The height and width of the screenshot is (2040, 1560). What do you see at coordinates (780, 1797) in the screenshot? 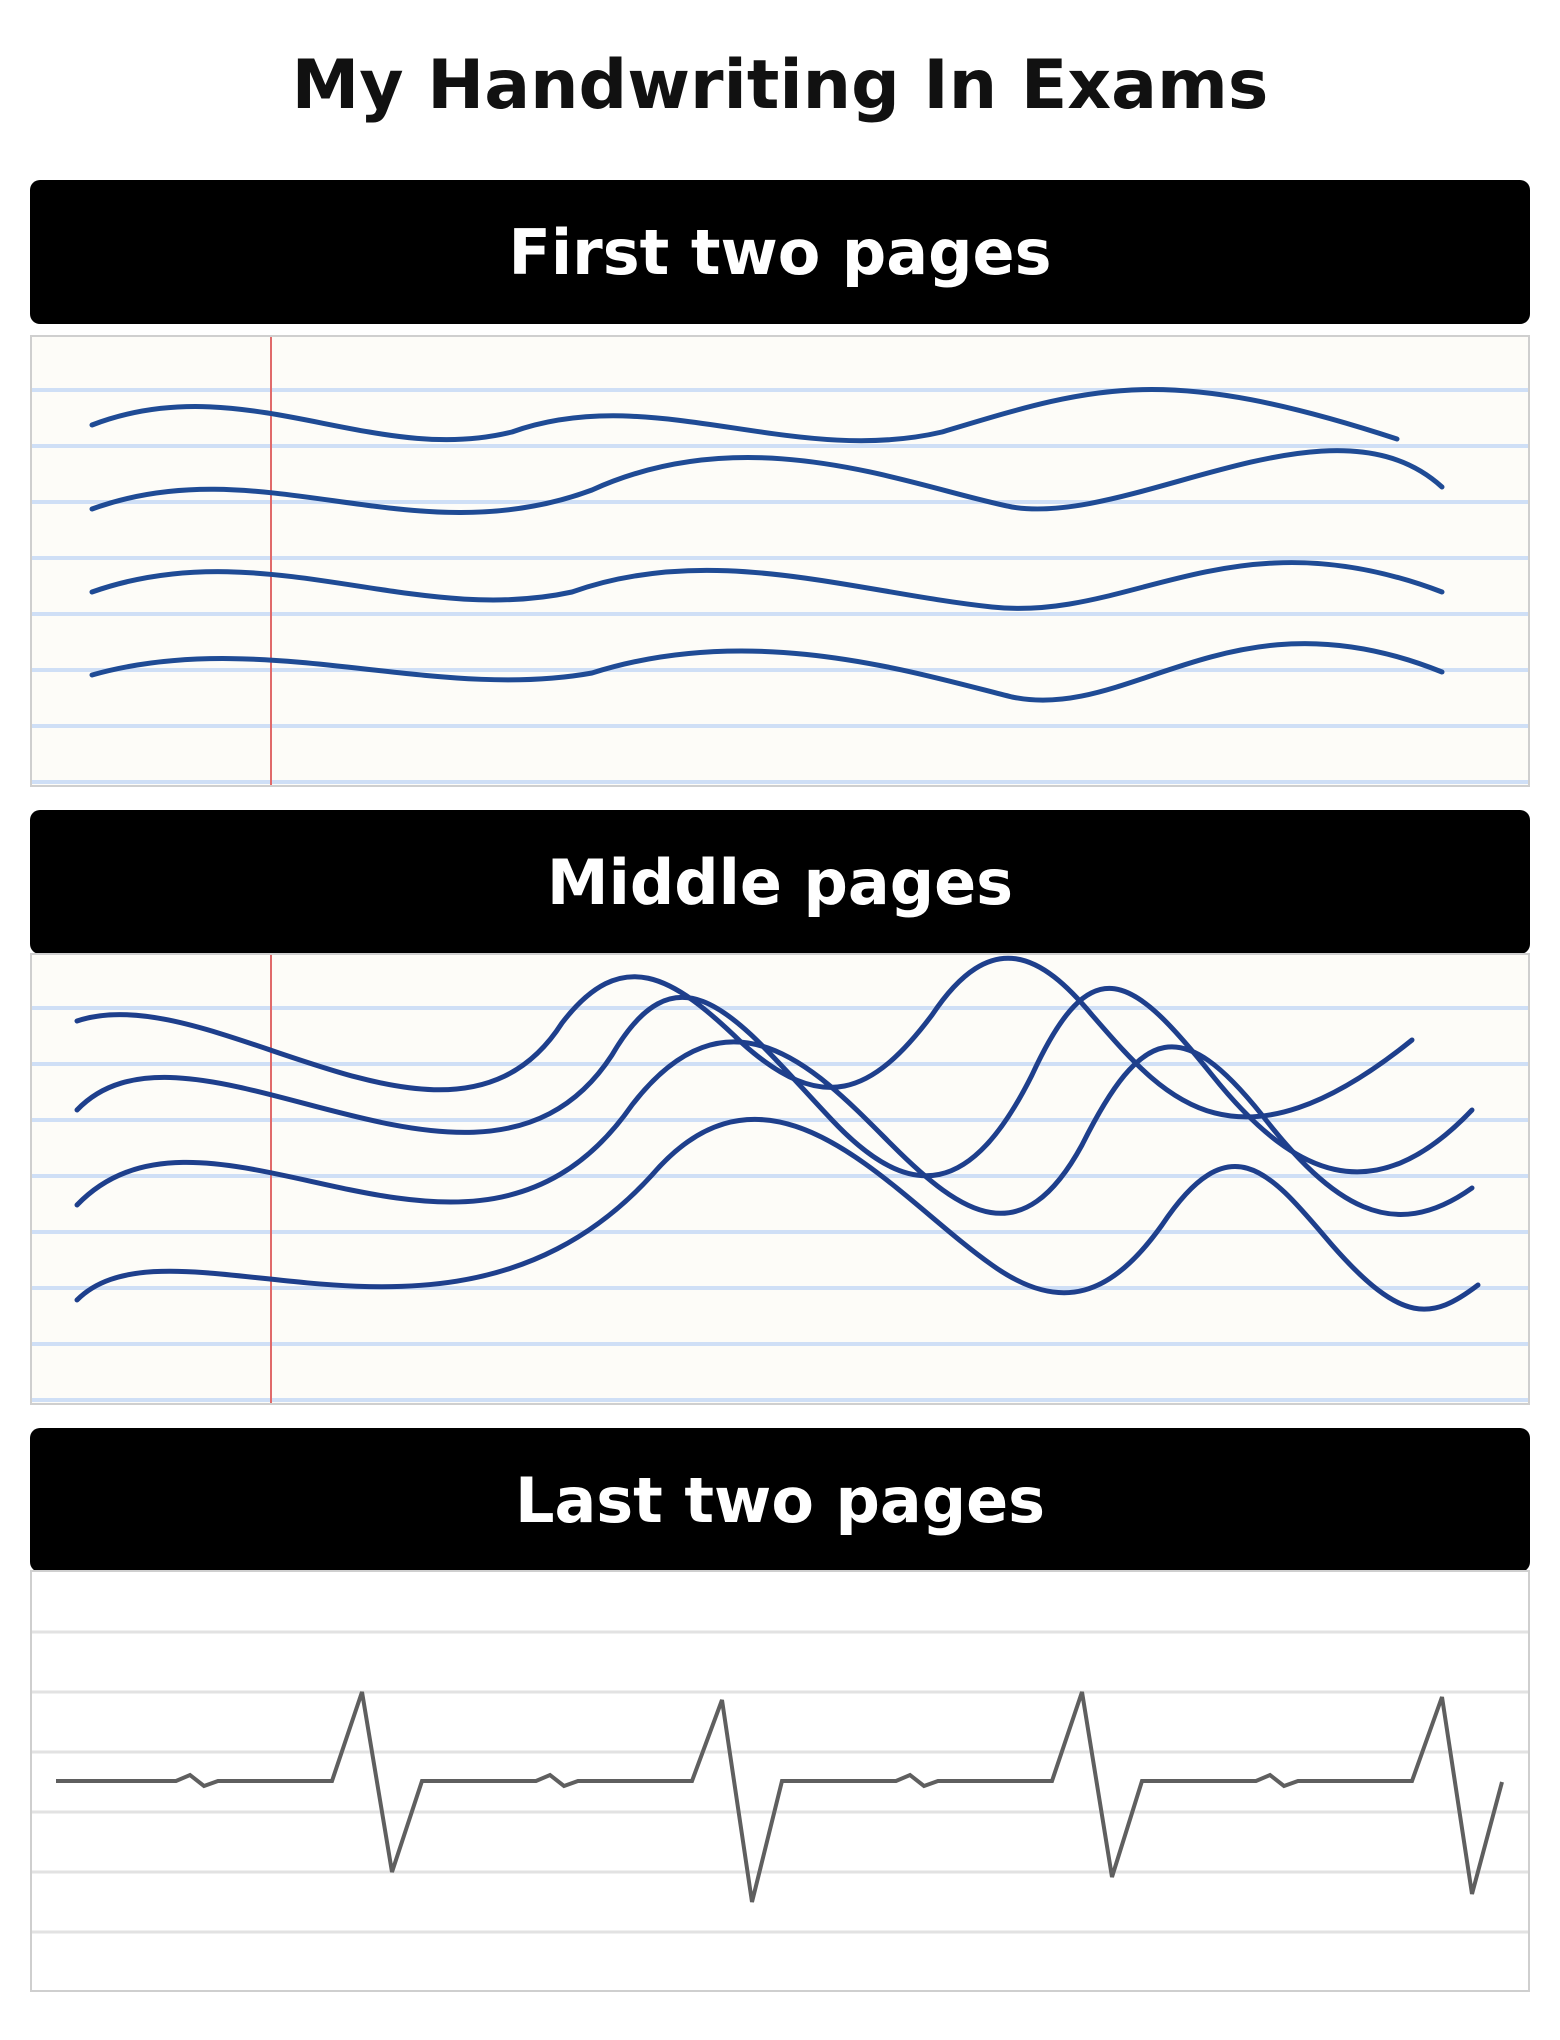
I see `heartbeat-line` at bounding box center [780, 1797].